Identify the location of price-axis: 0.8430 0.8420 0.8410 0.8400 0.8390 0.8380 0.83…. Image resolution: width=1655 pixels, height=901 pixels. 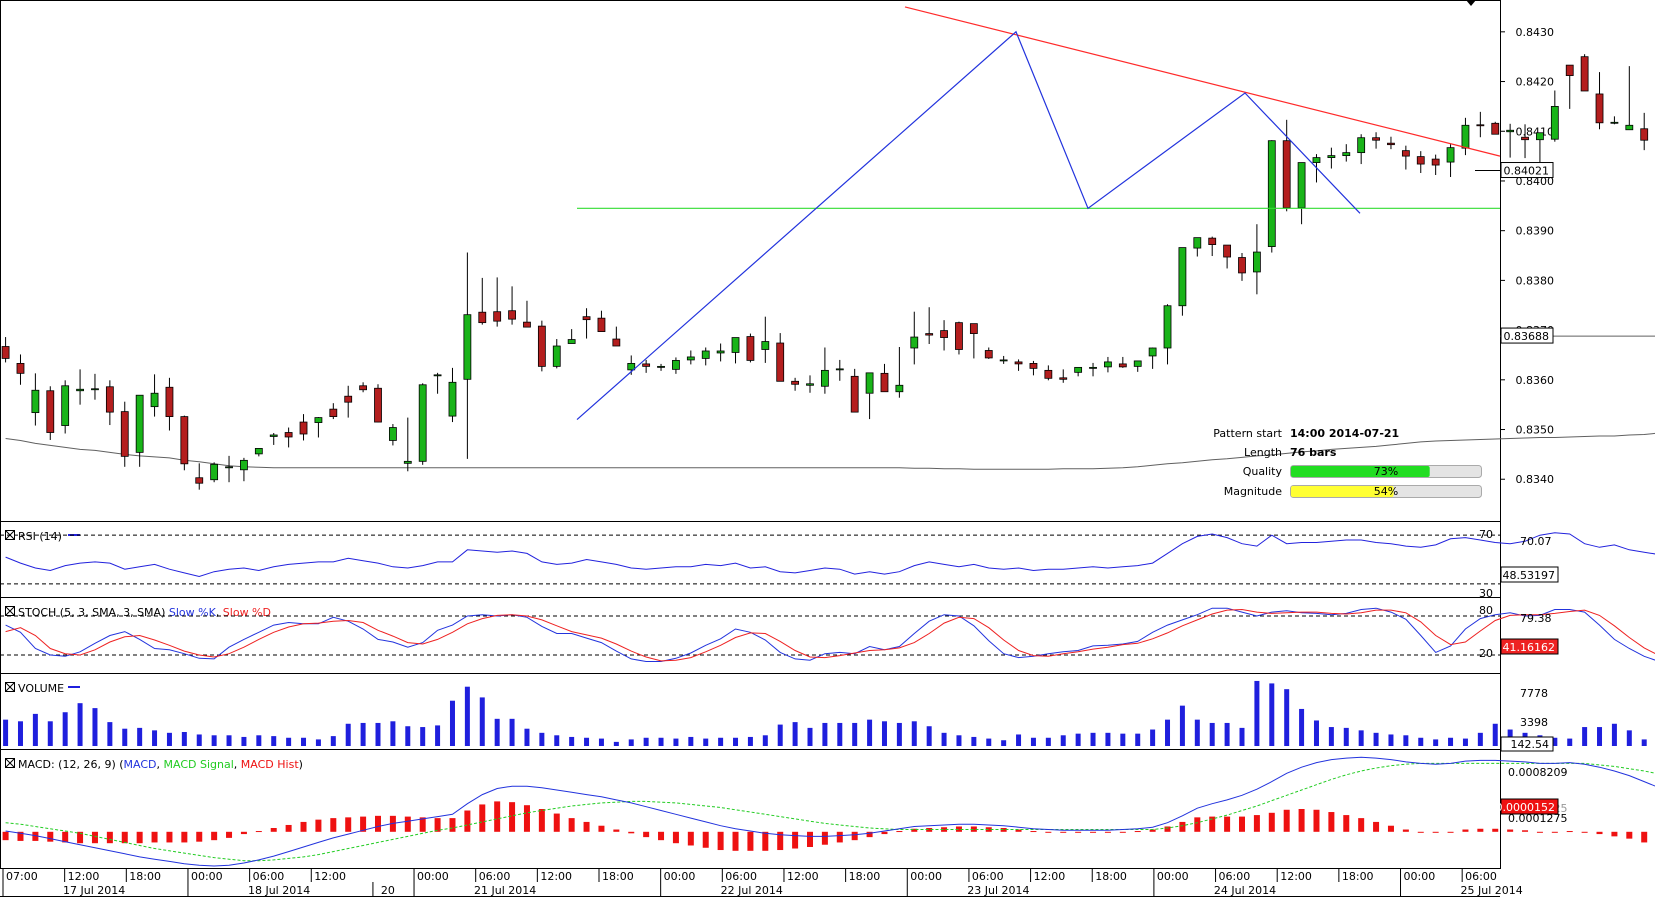
(1527, 256).